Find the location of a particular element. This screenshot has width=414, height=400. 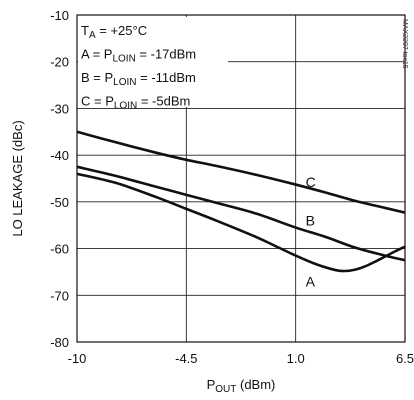

curve-label-a: A is located at coordinates (311, 281).